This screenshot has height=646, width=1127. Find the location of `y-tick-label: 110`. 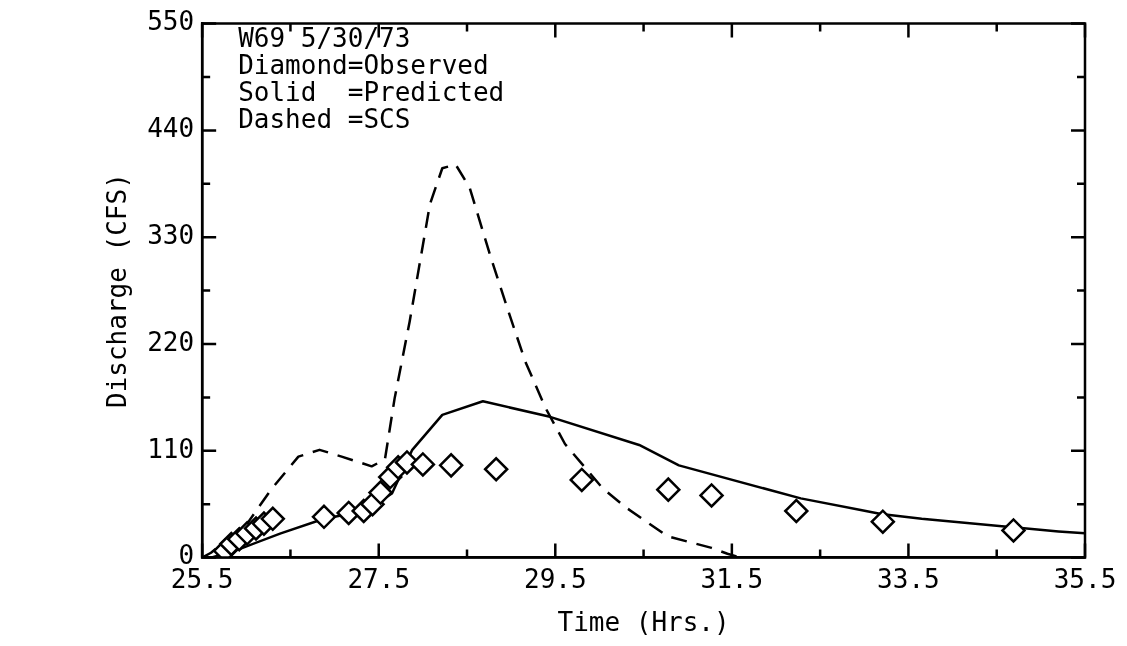

y-tick-label: 110 is located at coordinates (171, 448).